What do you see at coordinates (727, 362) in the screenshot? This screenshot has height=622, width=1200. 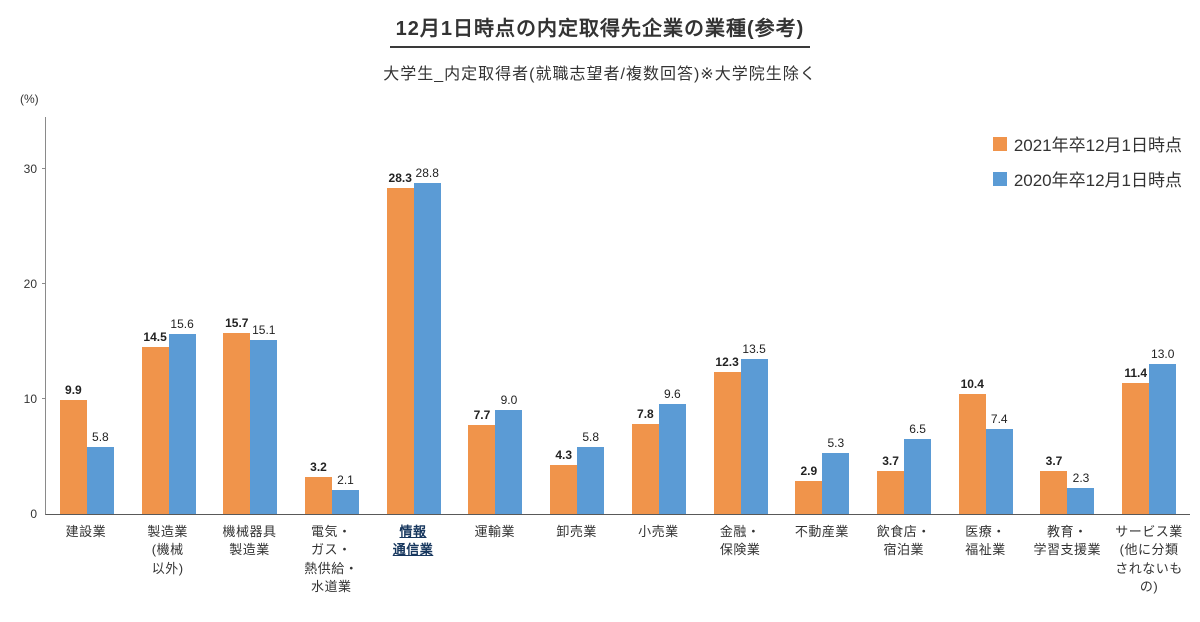 I see `value-label-2021: 12.3` at bounding box center [727, 362].